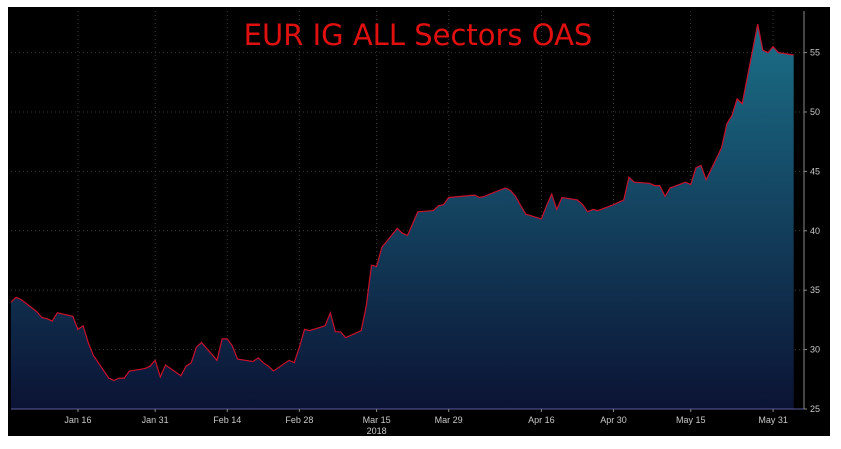  Describe the element at coordinates (815, 409) in the screenshot. I see `y-tick-label: 25` at that location.